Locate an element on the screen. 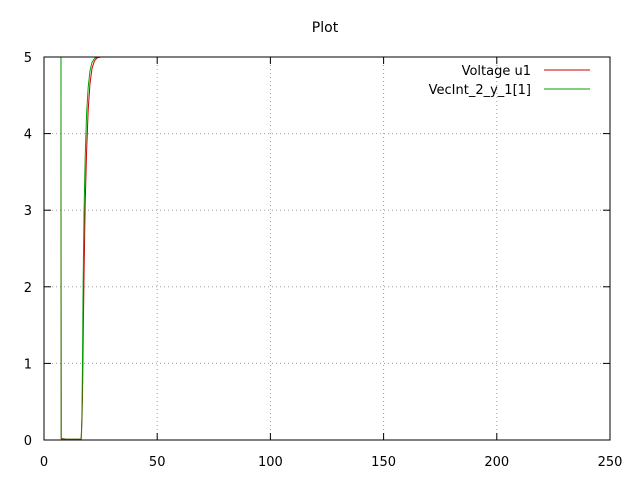 The height and width of the screenshot is (480, 640). y-tick-label: 3 is located at coordinates (28, 211).